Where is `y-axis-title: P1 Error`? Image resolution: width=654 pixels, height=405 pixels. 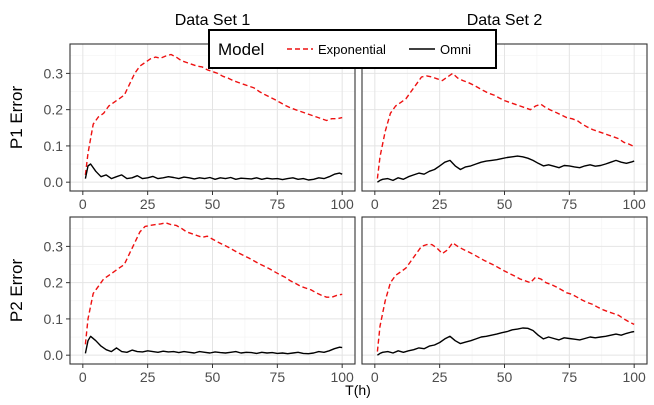 y-axis-title: P1 Error is located at coordinates (16, 118).